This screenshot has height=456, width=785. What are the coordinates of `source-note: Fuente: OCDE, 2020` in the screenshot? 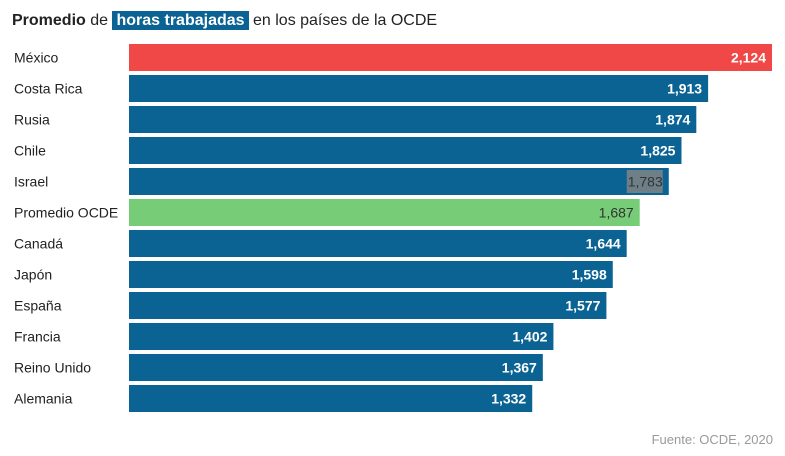 It's located at (712, 439).